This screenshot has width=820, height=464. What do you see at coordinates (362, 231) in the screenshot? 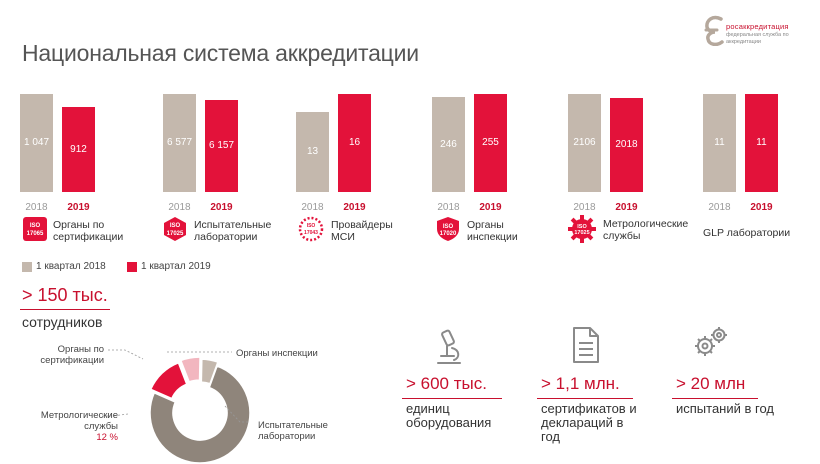
I see `category-label-text: Провайдеры МСИ` at bounding box center [362, 231].